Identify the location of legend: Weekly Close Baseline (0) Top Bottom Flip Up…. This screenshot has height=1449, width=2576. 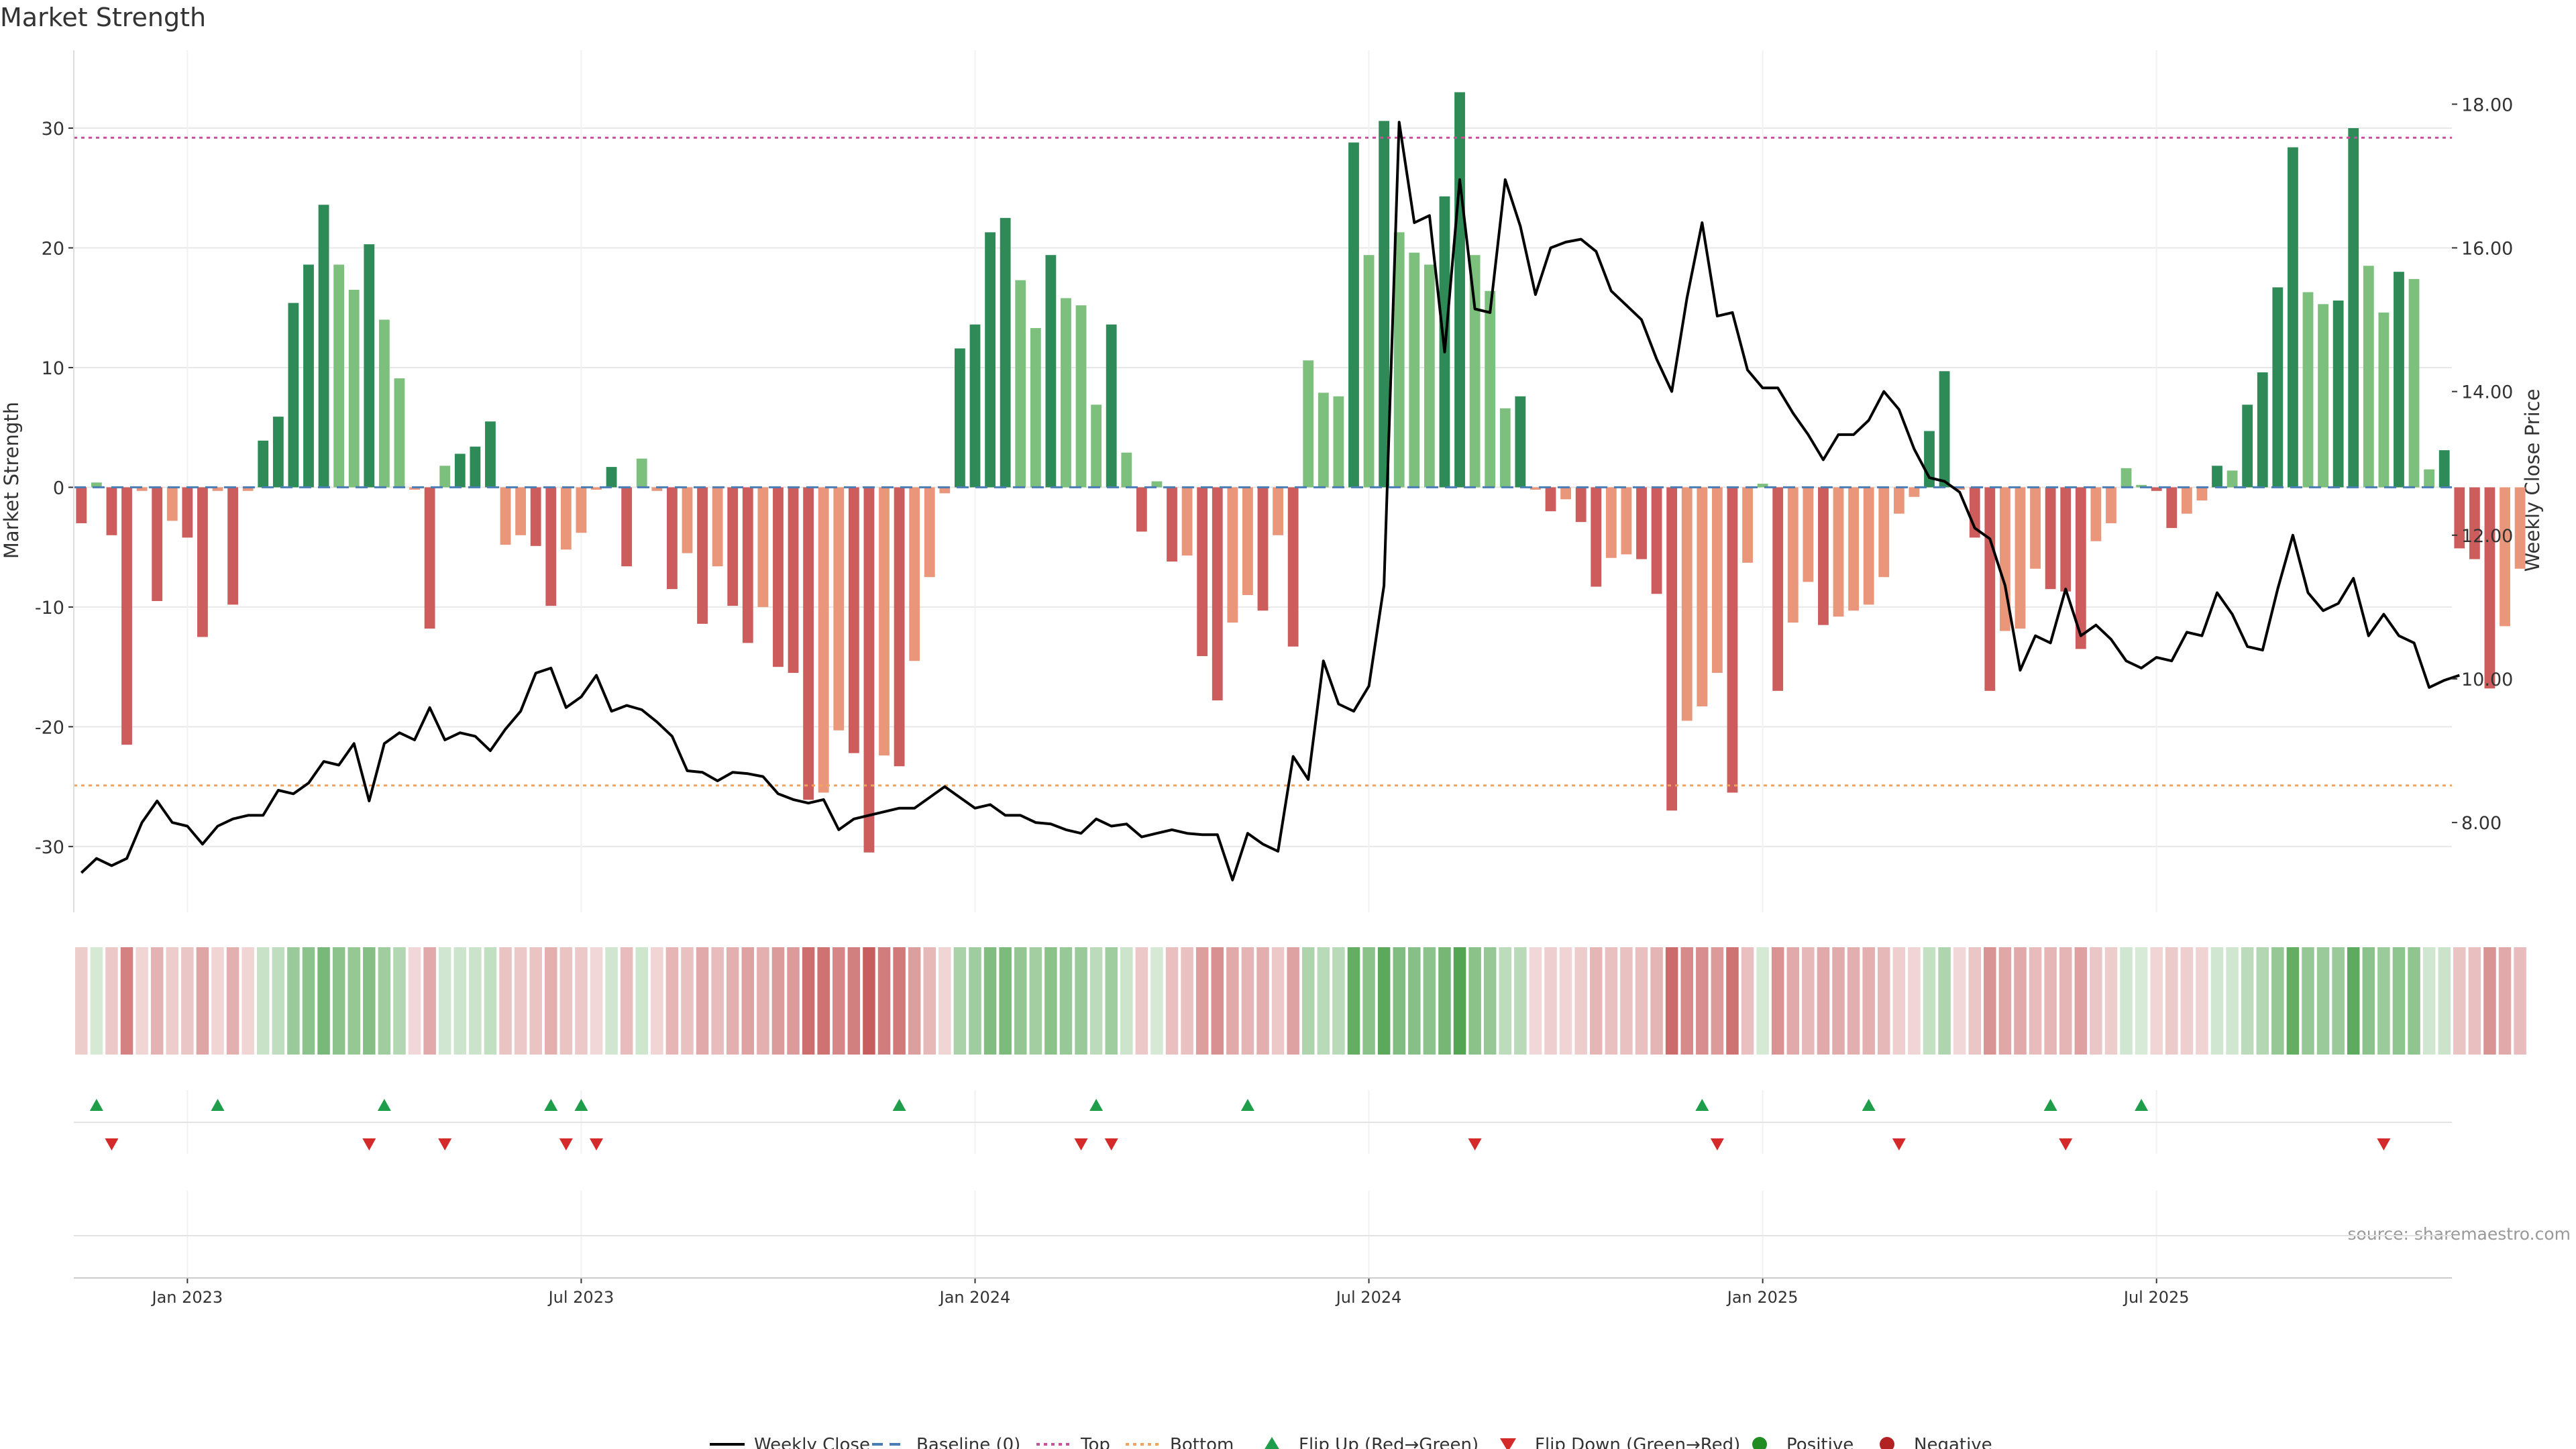
(1351, 1442).